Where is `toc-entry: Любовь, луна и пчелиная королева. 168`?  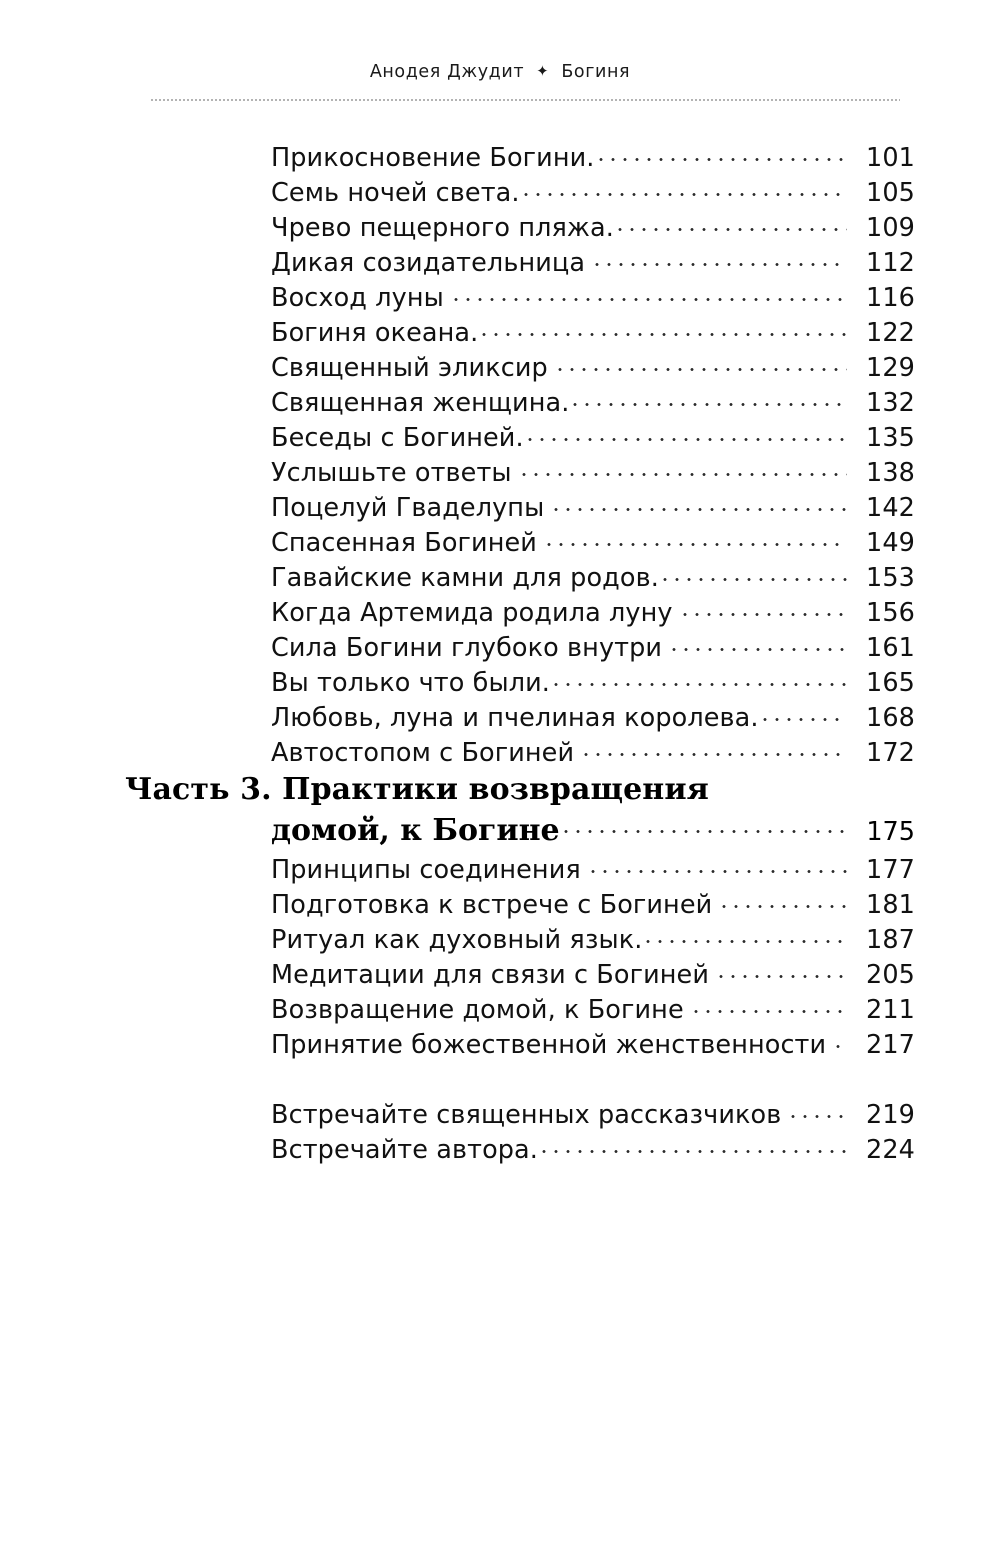 toc-entry: Любовь, луна и пчелиная королева. 168 is located at coordinates (520, 717).